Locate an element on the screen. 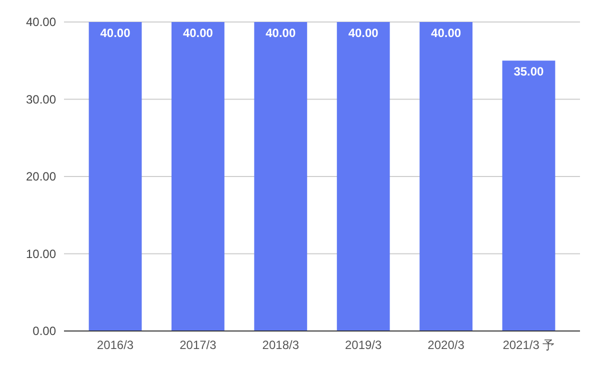 This screenshot has height=367, width=595. x-tick-label: 2021/3 予 is located at coordinates (528, 345).